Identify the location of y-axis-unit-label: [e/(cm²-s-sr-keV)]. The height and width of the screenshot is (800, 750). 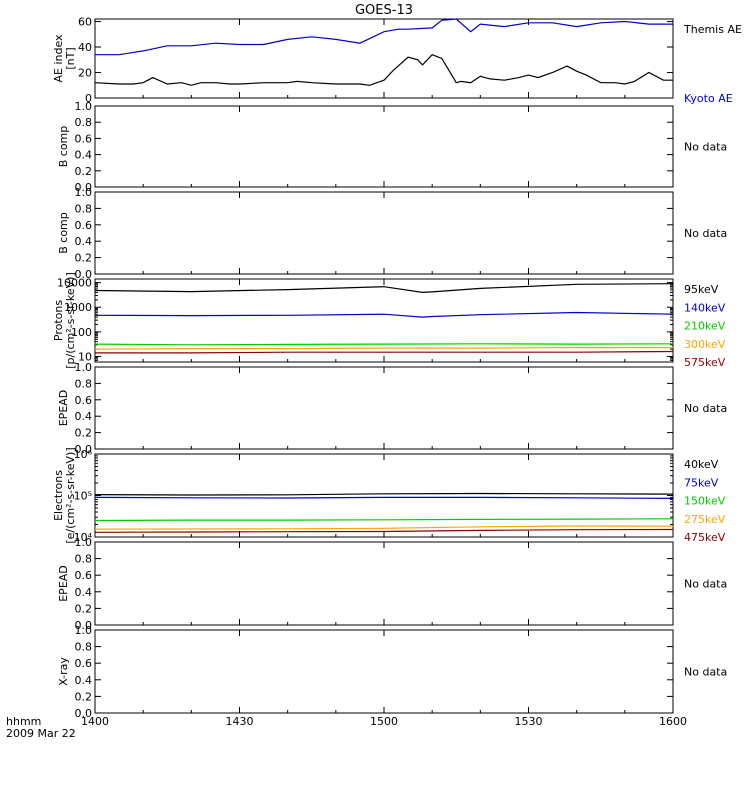
(70, 495).